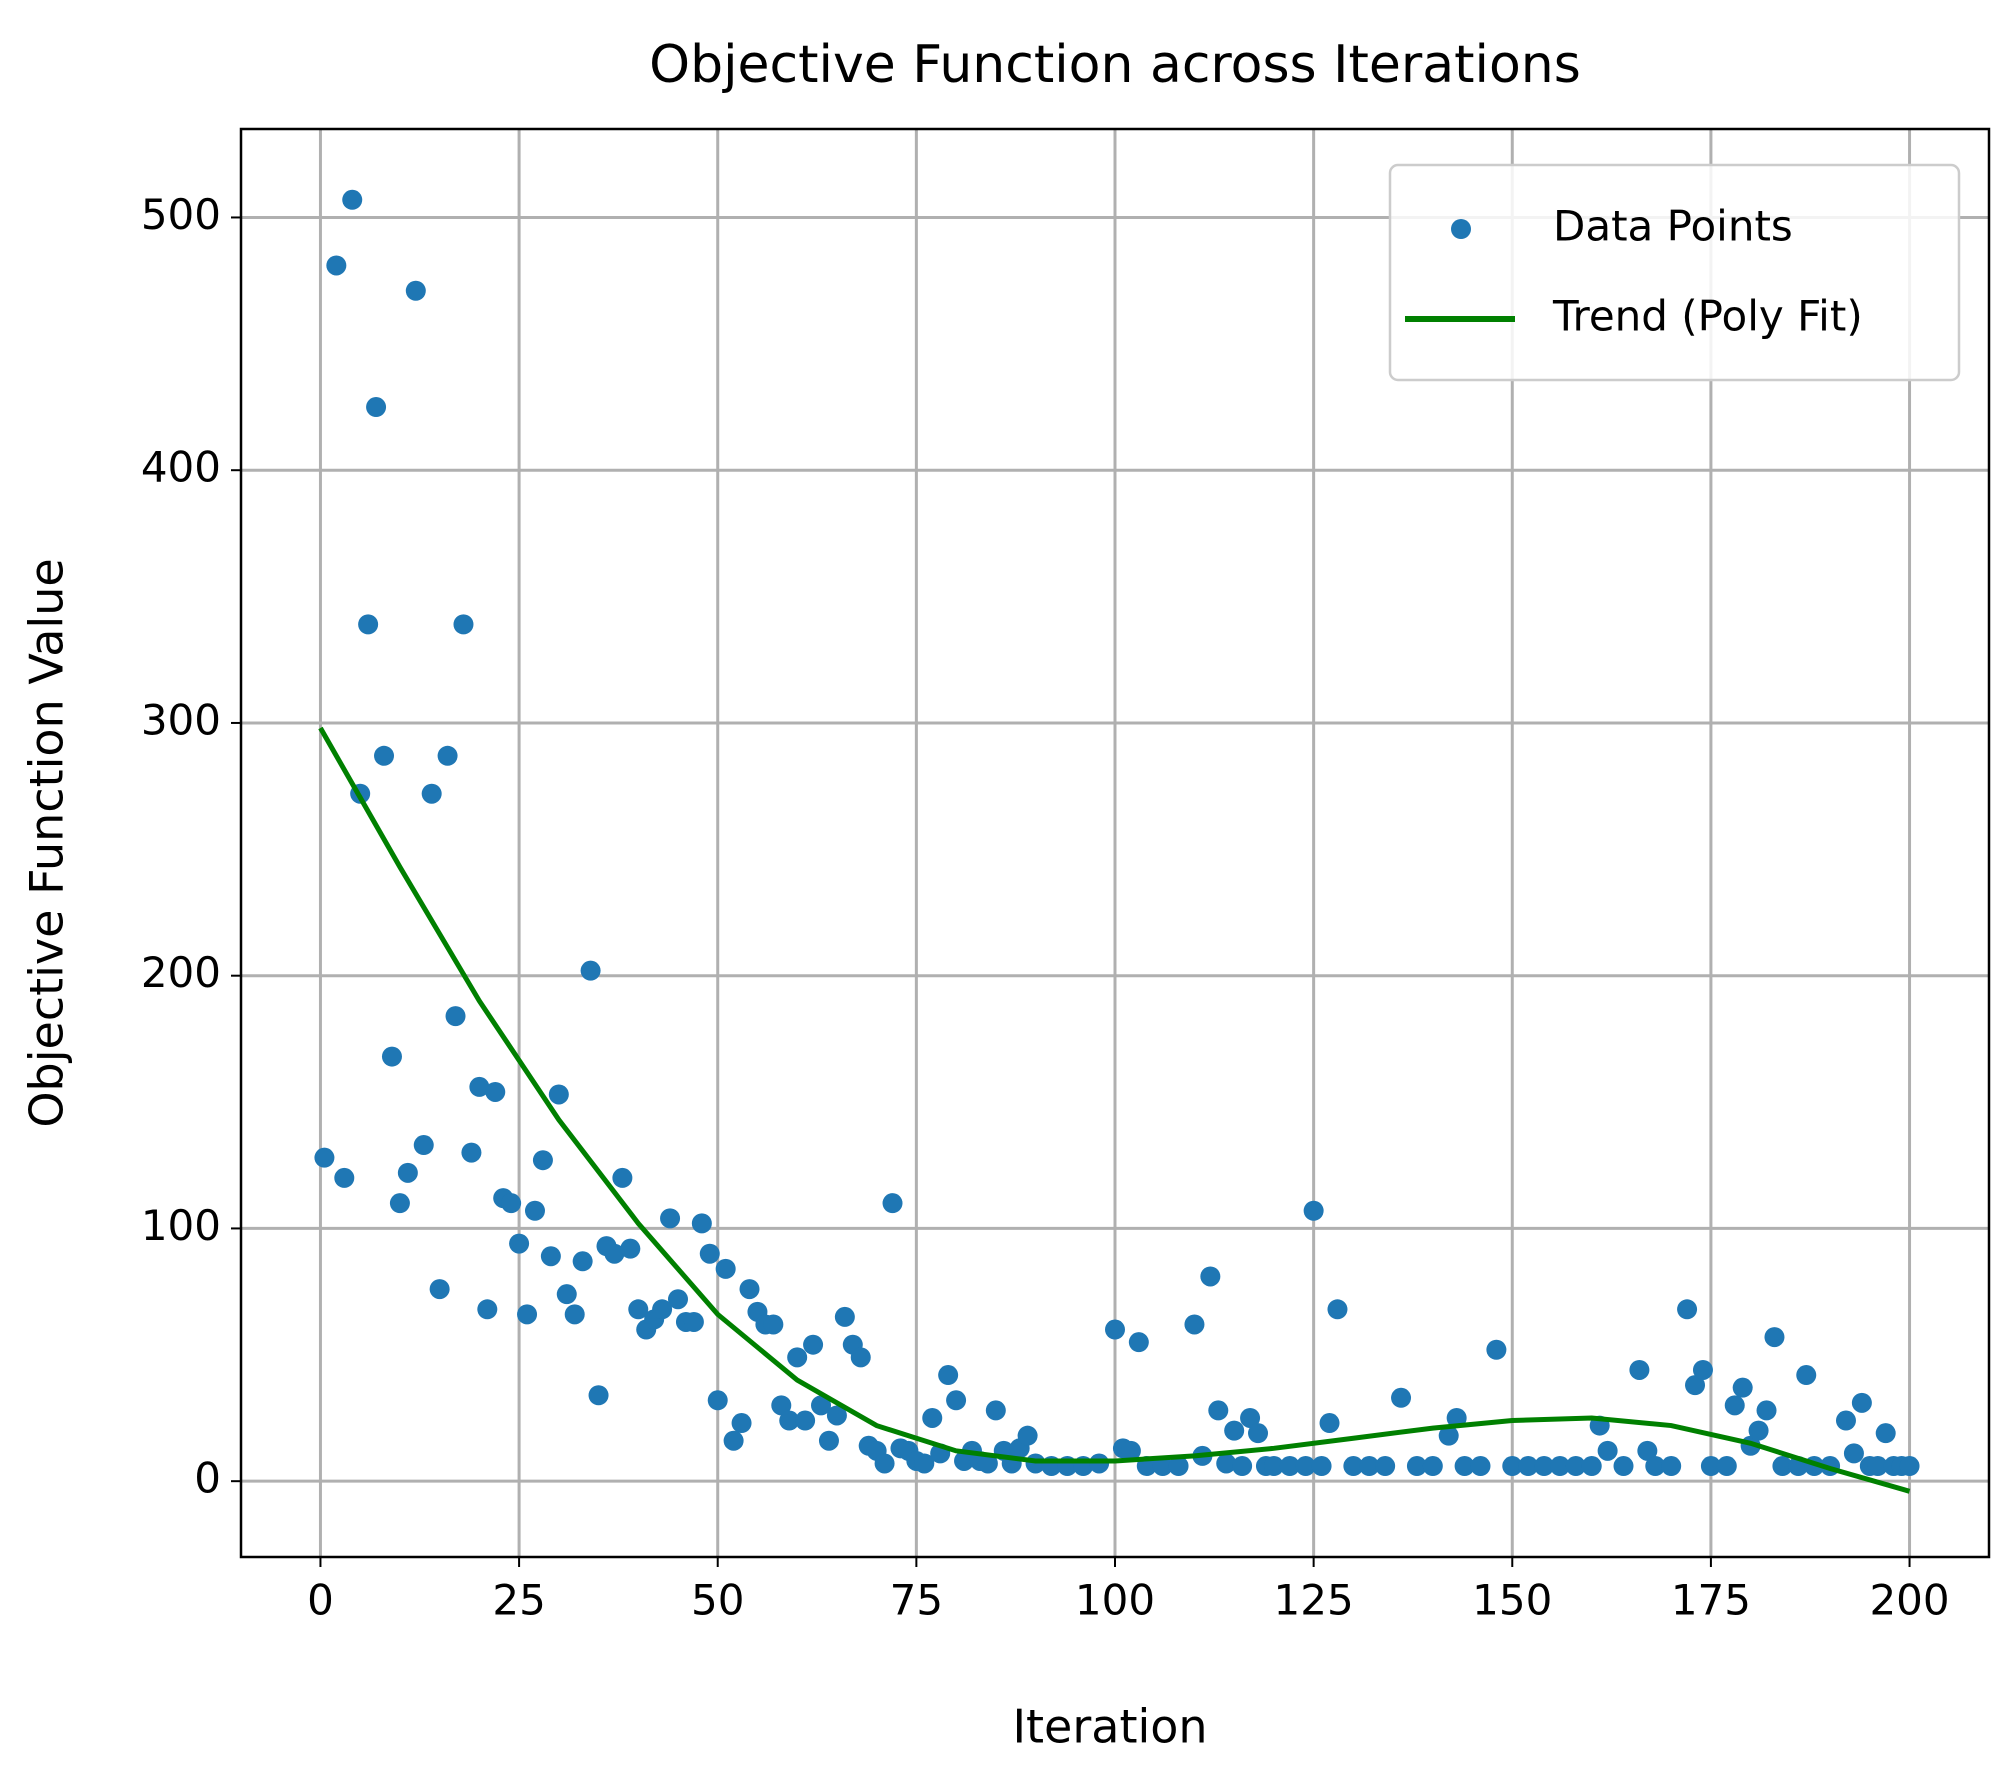  Describe the element at coordinates (181, 467) in the screenshot. I see `y-tick-label: 400` at that location.